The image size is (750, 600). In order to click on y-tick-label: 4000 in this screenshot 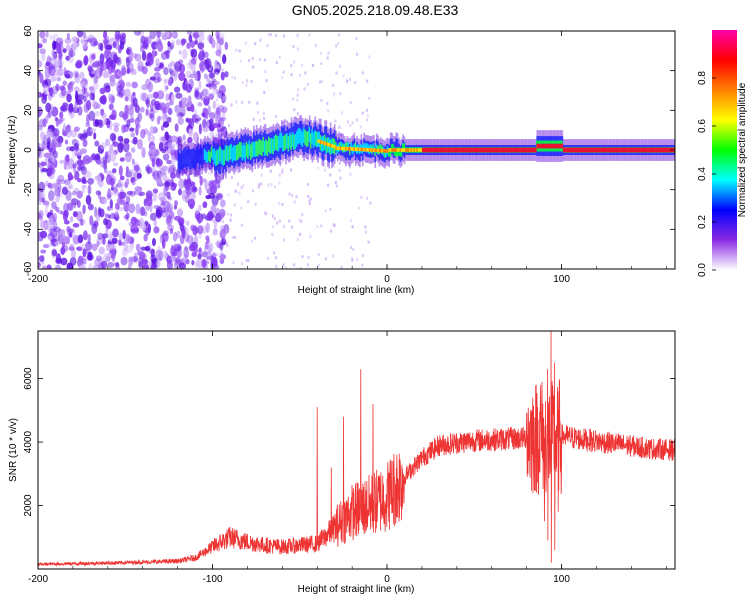, I will do `click(28, 442)`.